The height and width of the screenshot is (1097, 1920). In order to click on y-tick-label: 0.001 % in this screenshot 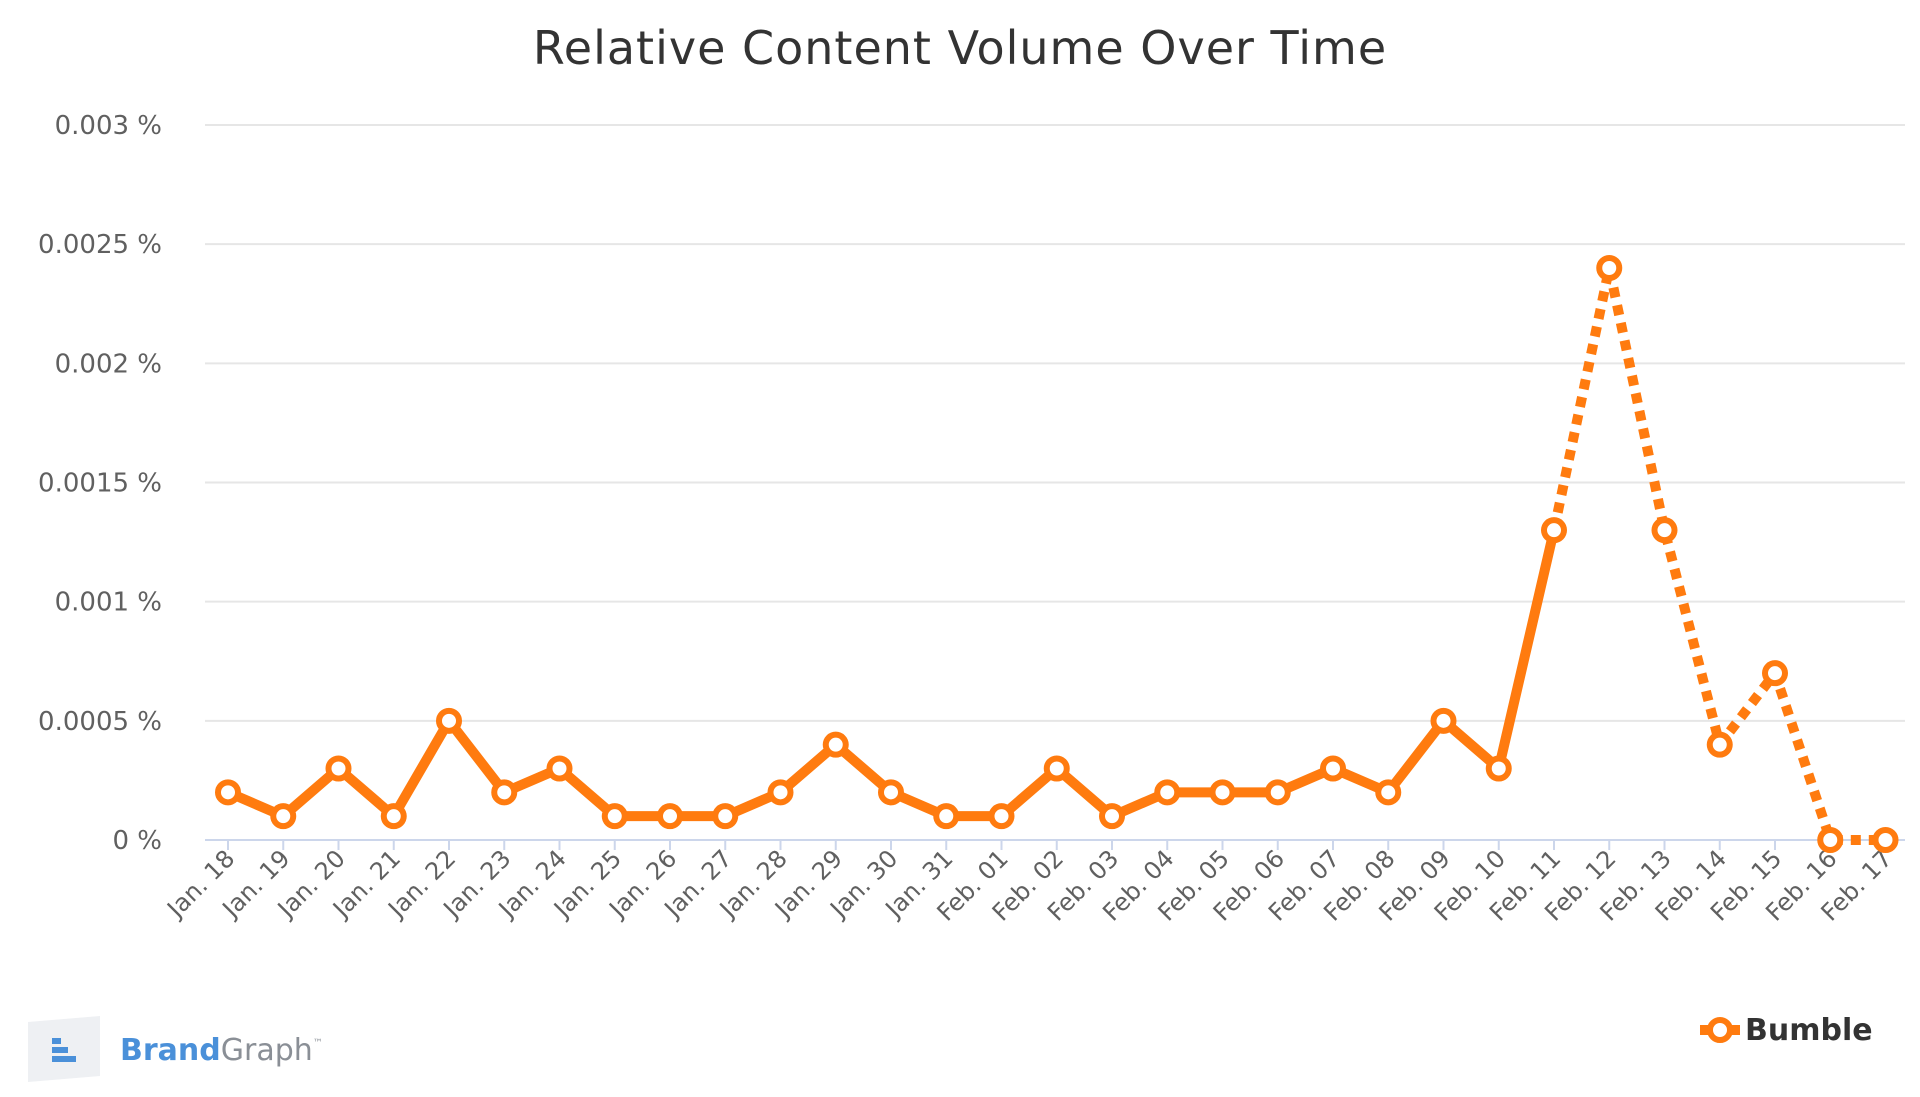, I will do `click(108, 603)`.